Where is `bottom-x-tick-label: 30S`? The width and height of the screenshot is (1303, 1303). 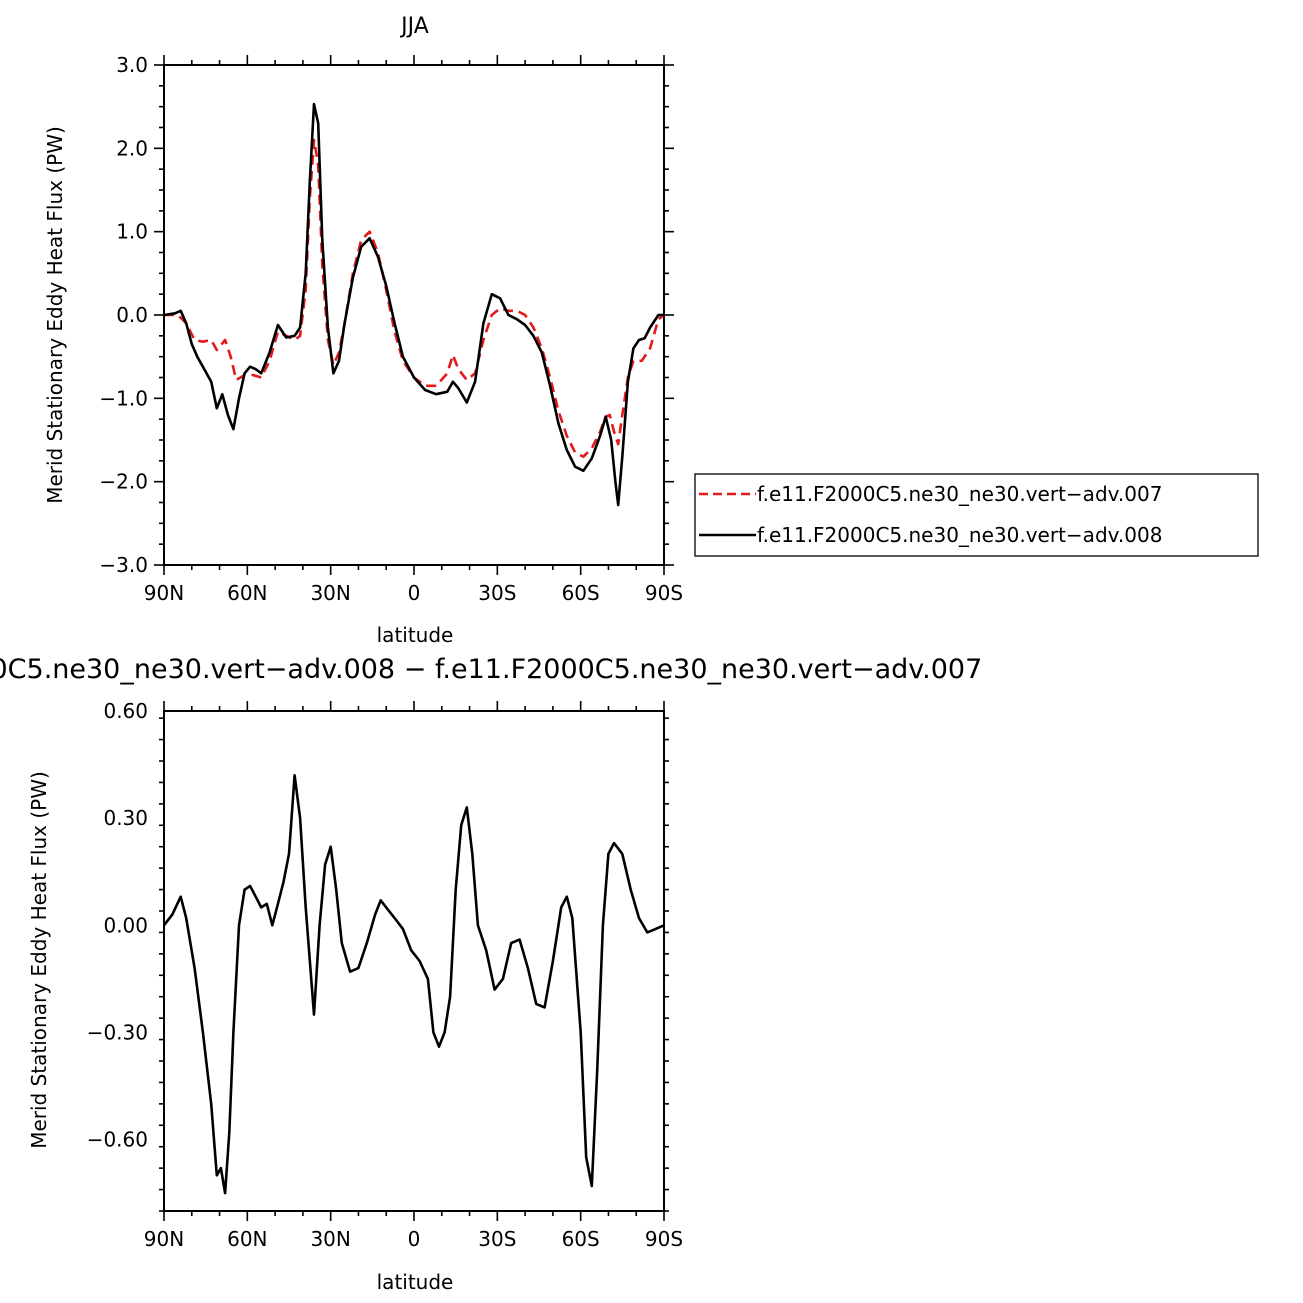 bottom-x-tick-label: 30S is located at coordinates (497, 1239).